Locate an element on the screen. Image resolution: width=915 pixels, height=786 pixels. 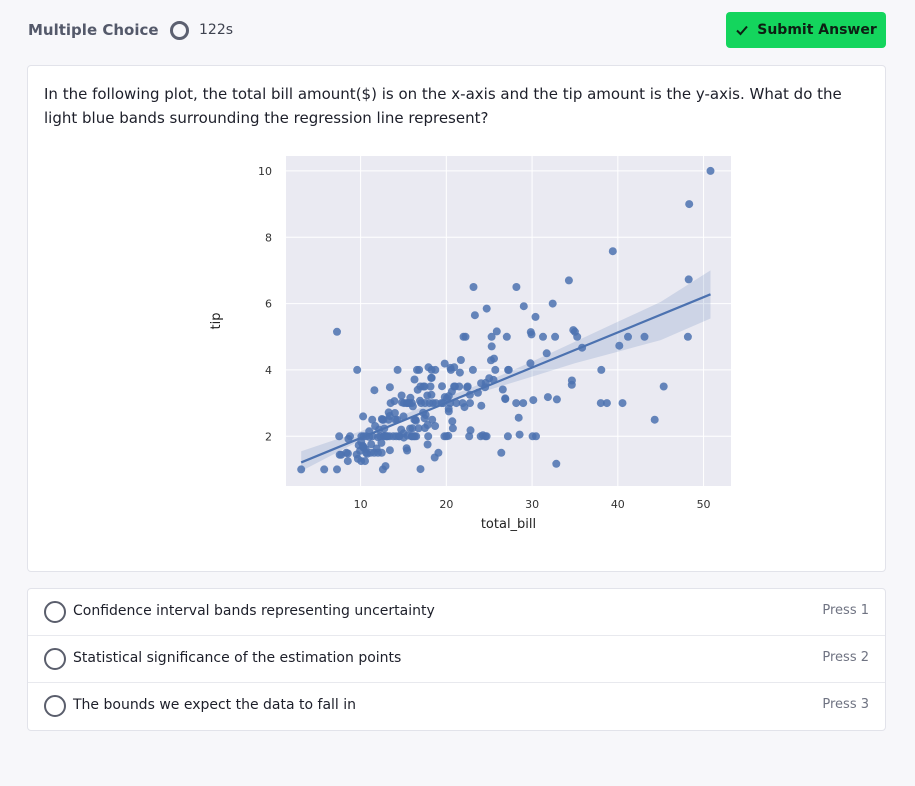
y-tick-label: 8 is located at coordinates (268, 237).